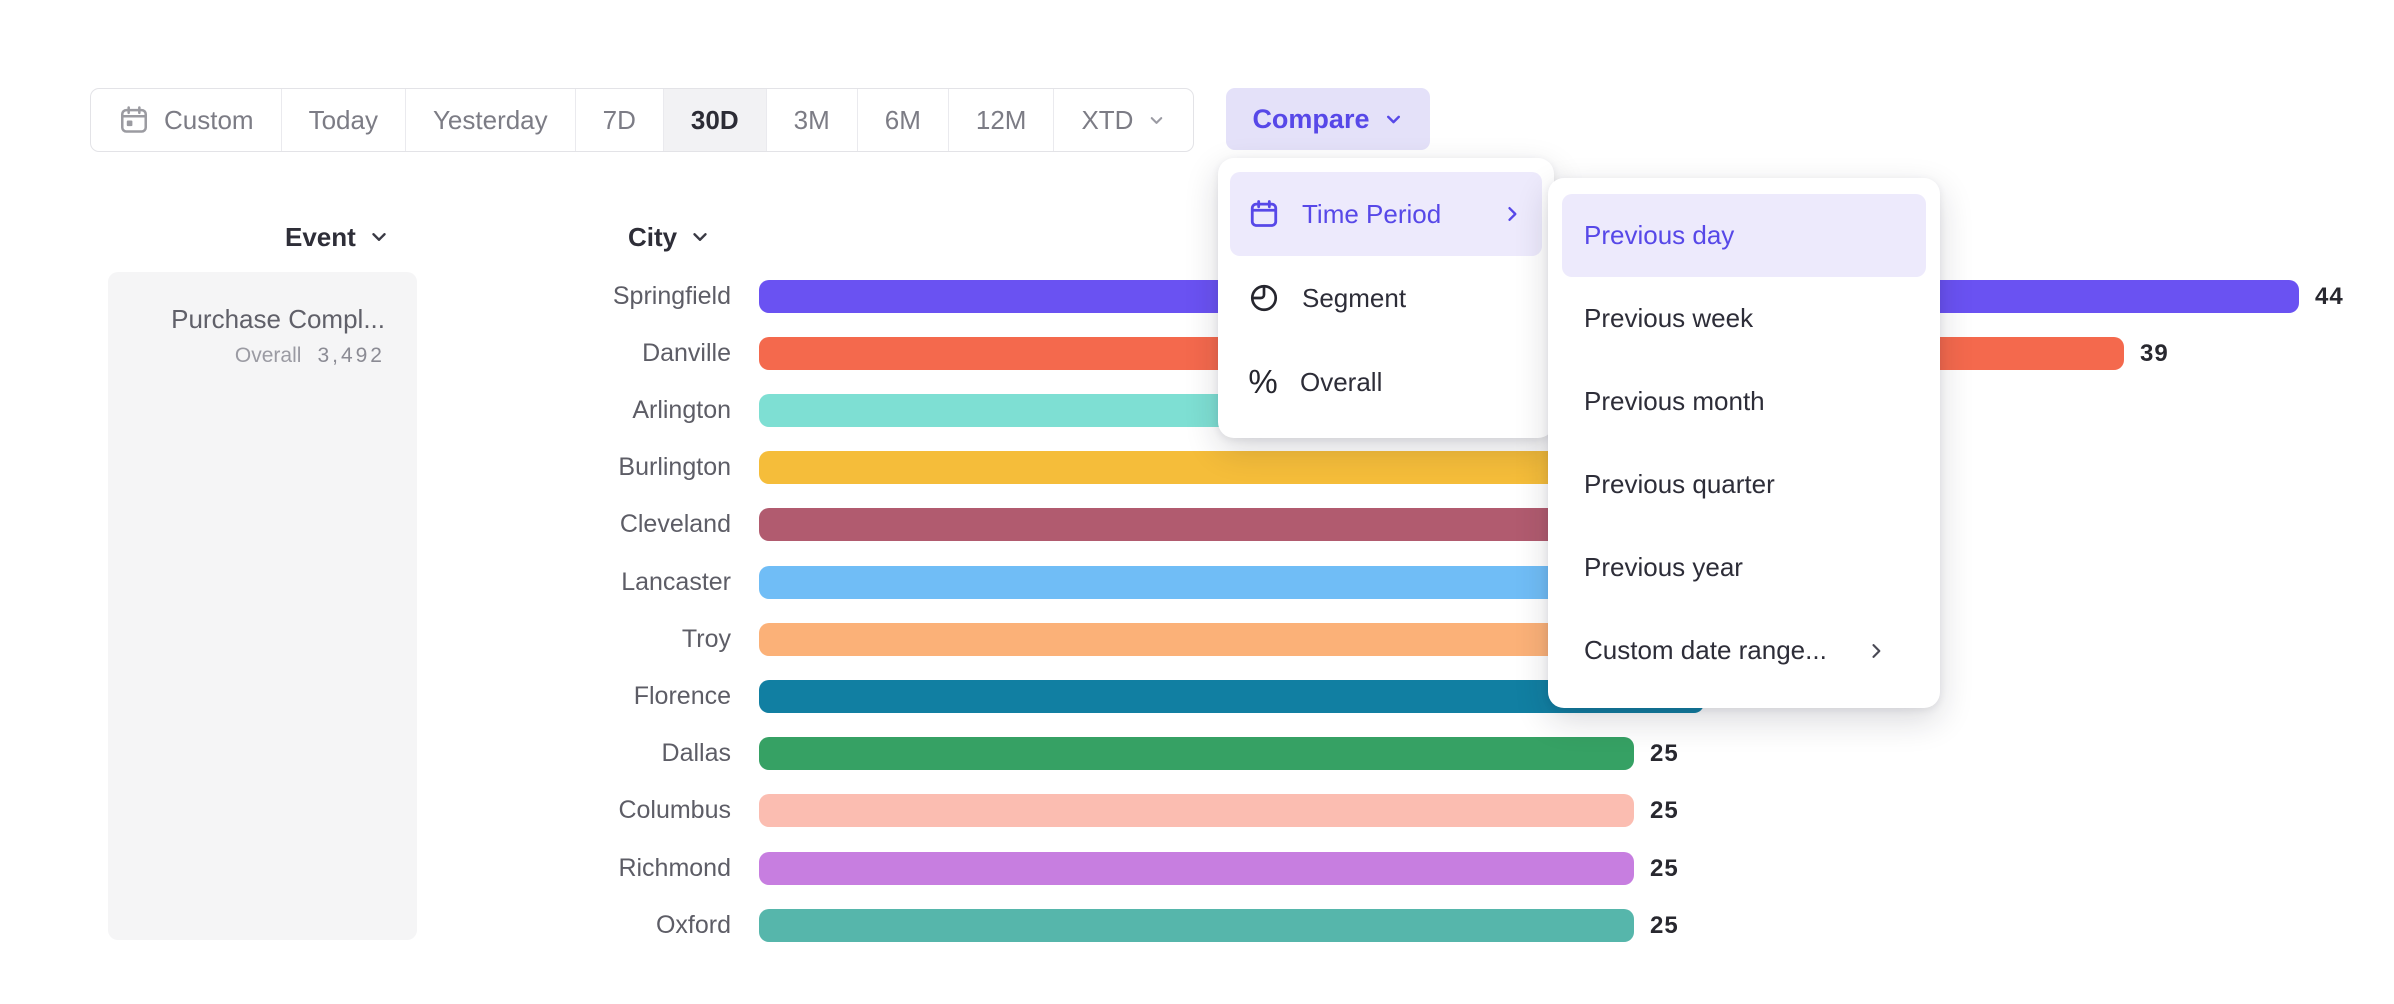 Image resolution: width=2394 pixels, height=1004 pixels. What do you see at coordinates (2154, 353) in the screenshot?
I see `bar-value: 39` at bounding box center [2154, 353].